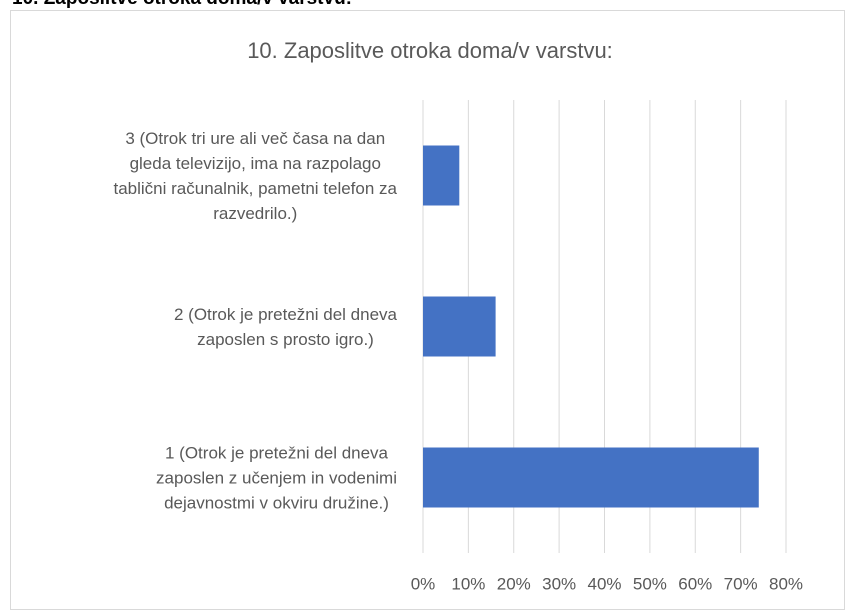 This screenshot has height=610, width=847. I want to click on heading: 10. Zaposlitve otroka doma/v varstvu:, so click(182, 5).